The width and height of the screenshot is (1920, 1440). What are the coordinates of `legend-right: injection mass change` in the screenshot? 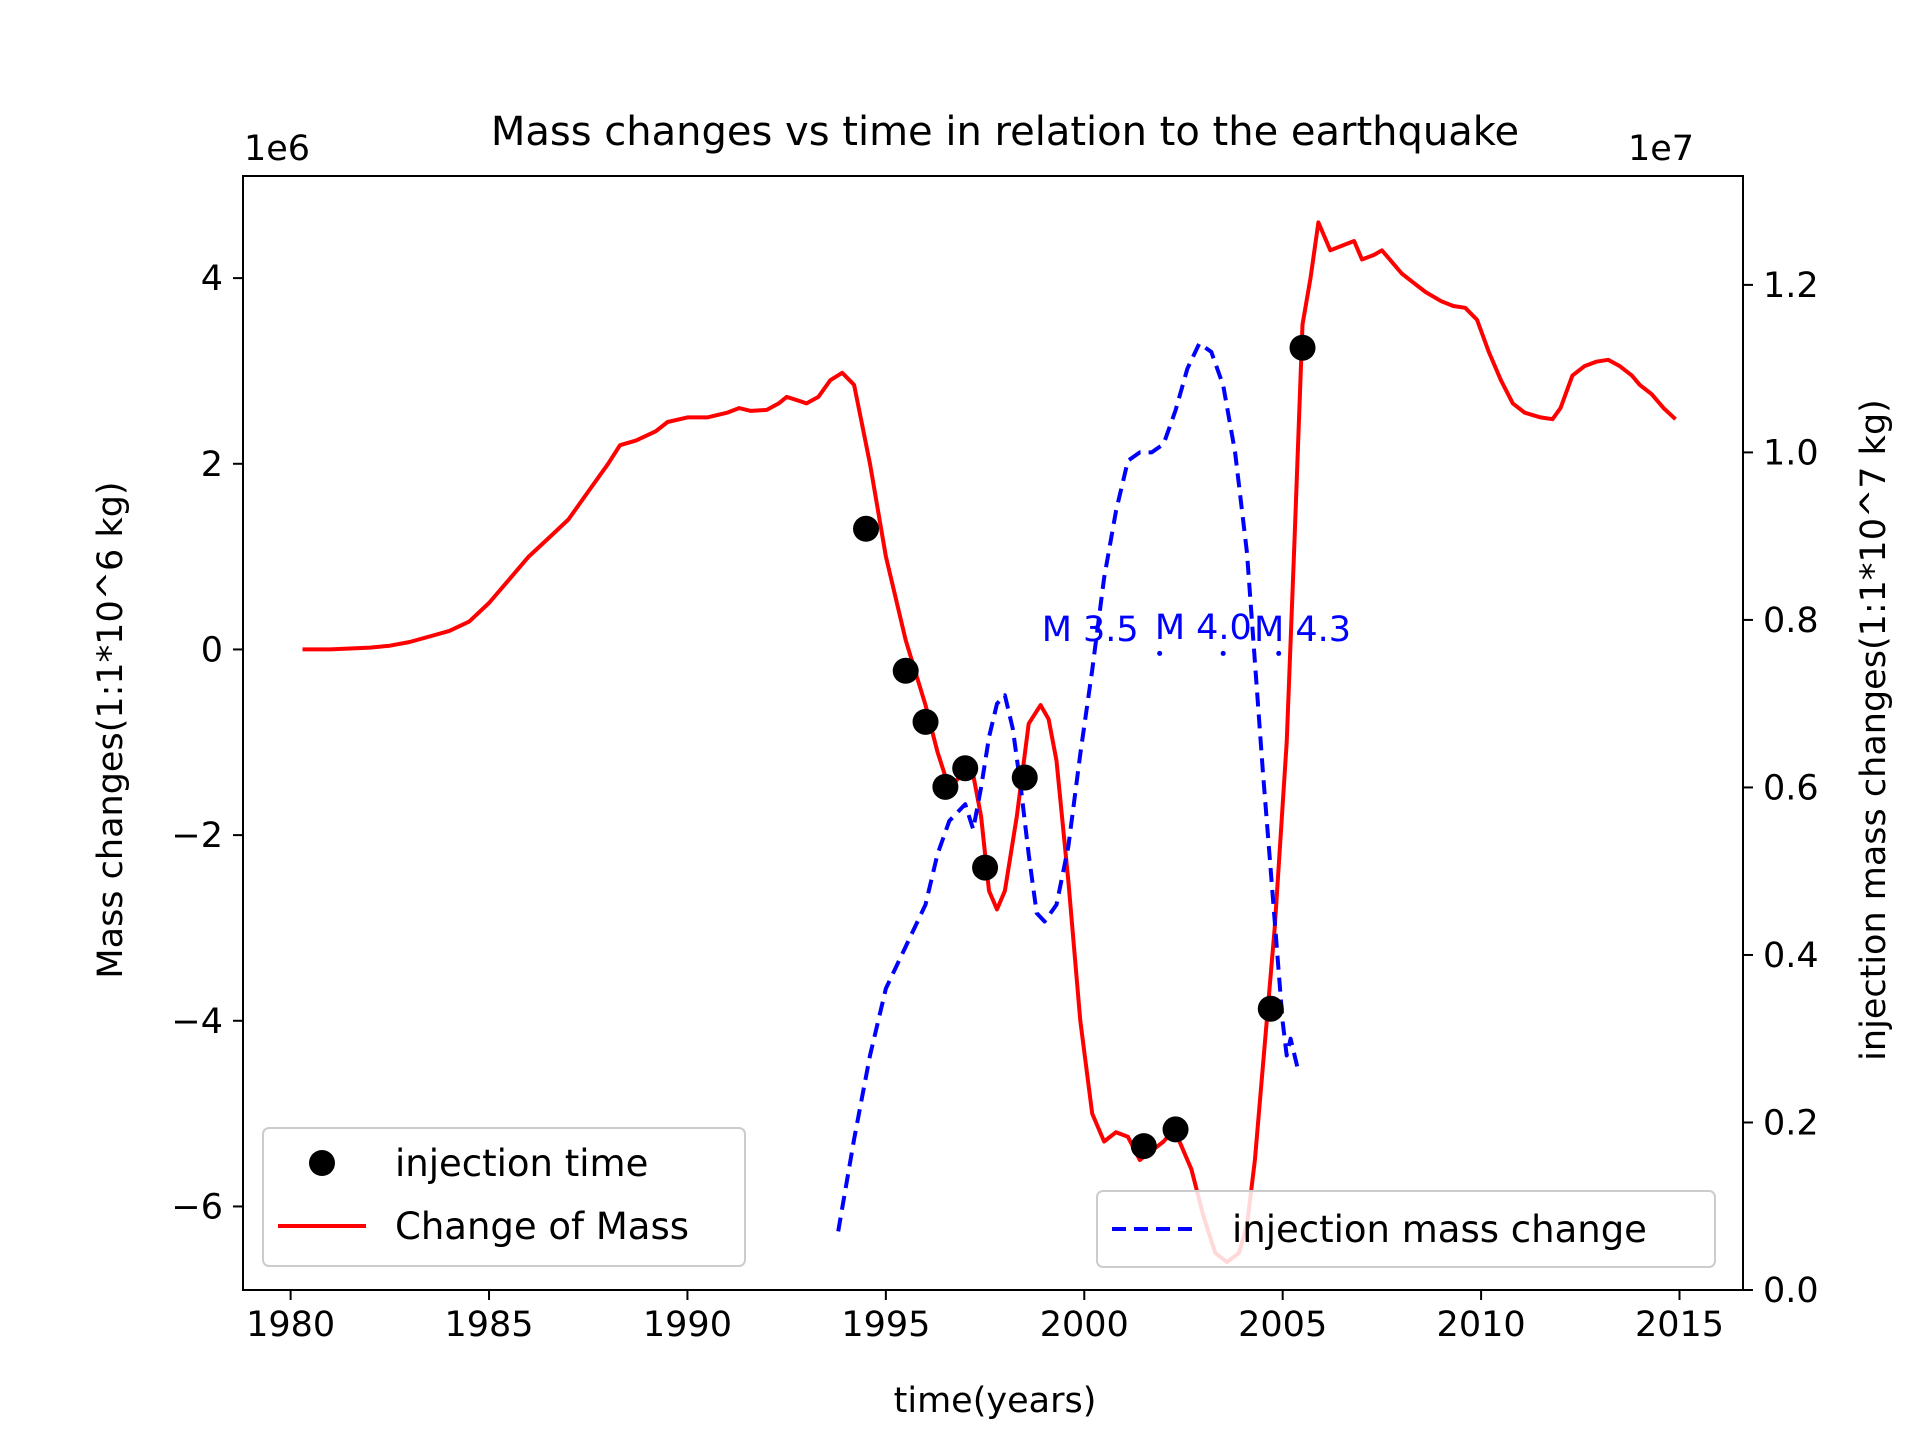 It's located at (1406, 1229).